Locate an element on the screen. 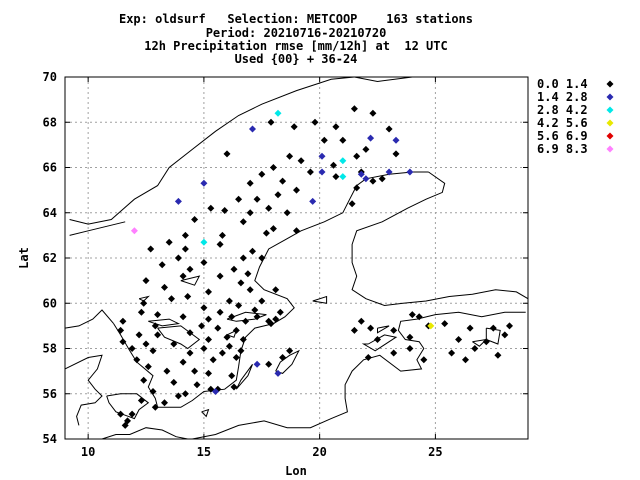 The width and height of the screenshot is (640, 480). y-tick-label: 62 is located at coordinates (50, 258).